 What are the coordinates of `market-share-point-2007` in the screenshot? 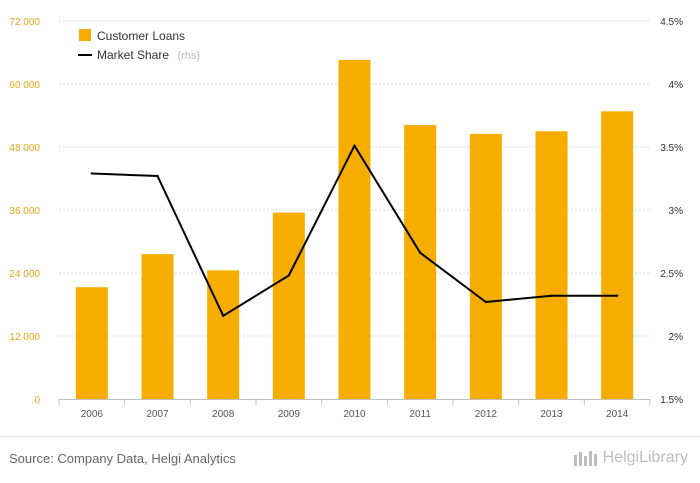 It's located at (157, 176).